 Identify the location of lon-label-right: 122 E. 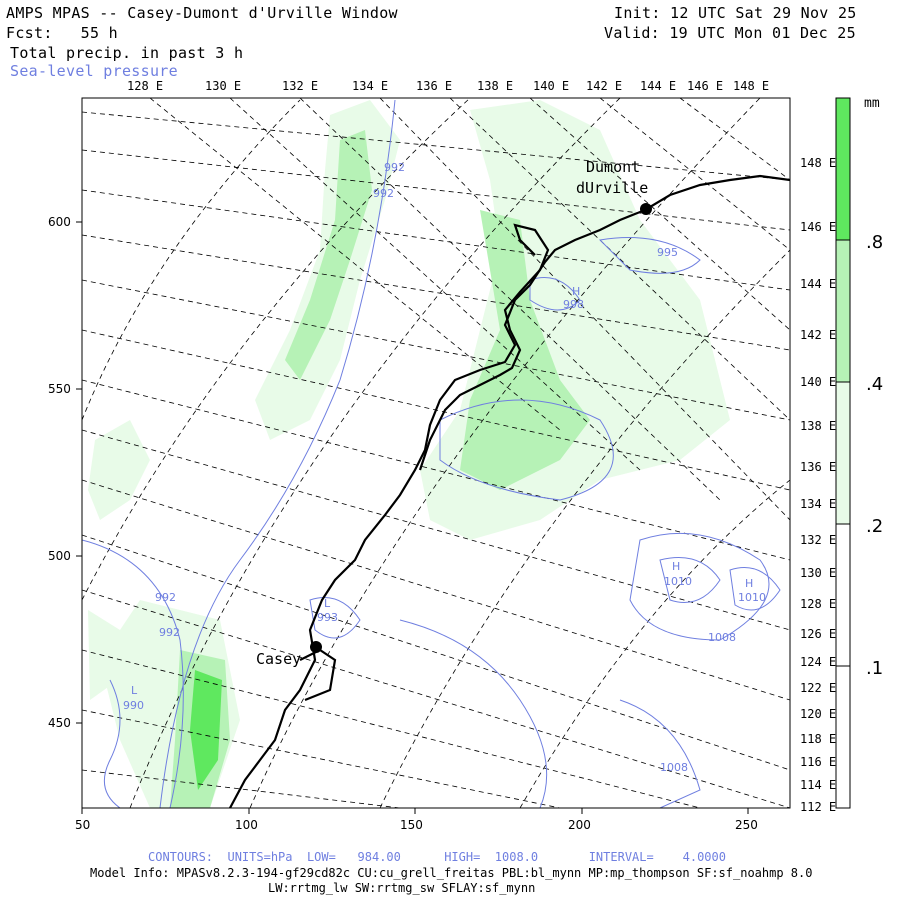
(818, 688).